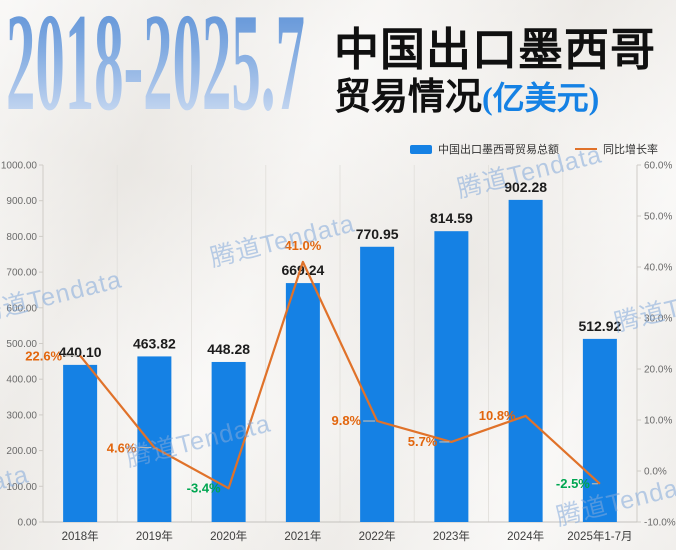 The height and width of the screenshot is (550, 676). I want to click on left-axis-tick-label: 500.00, so click(21, 344).